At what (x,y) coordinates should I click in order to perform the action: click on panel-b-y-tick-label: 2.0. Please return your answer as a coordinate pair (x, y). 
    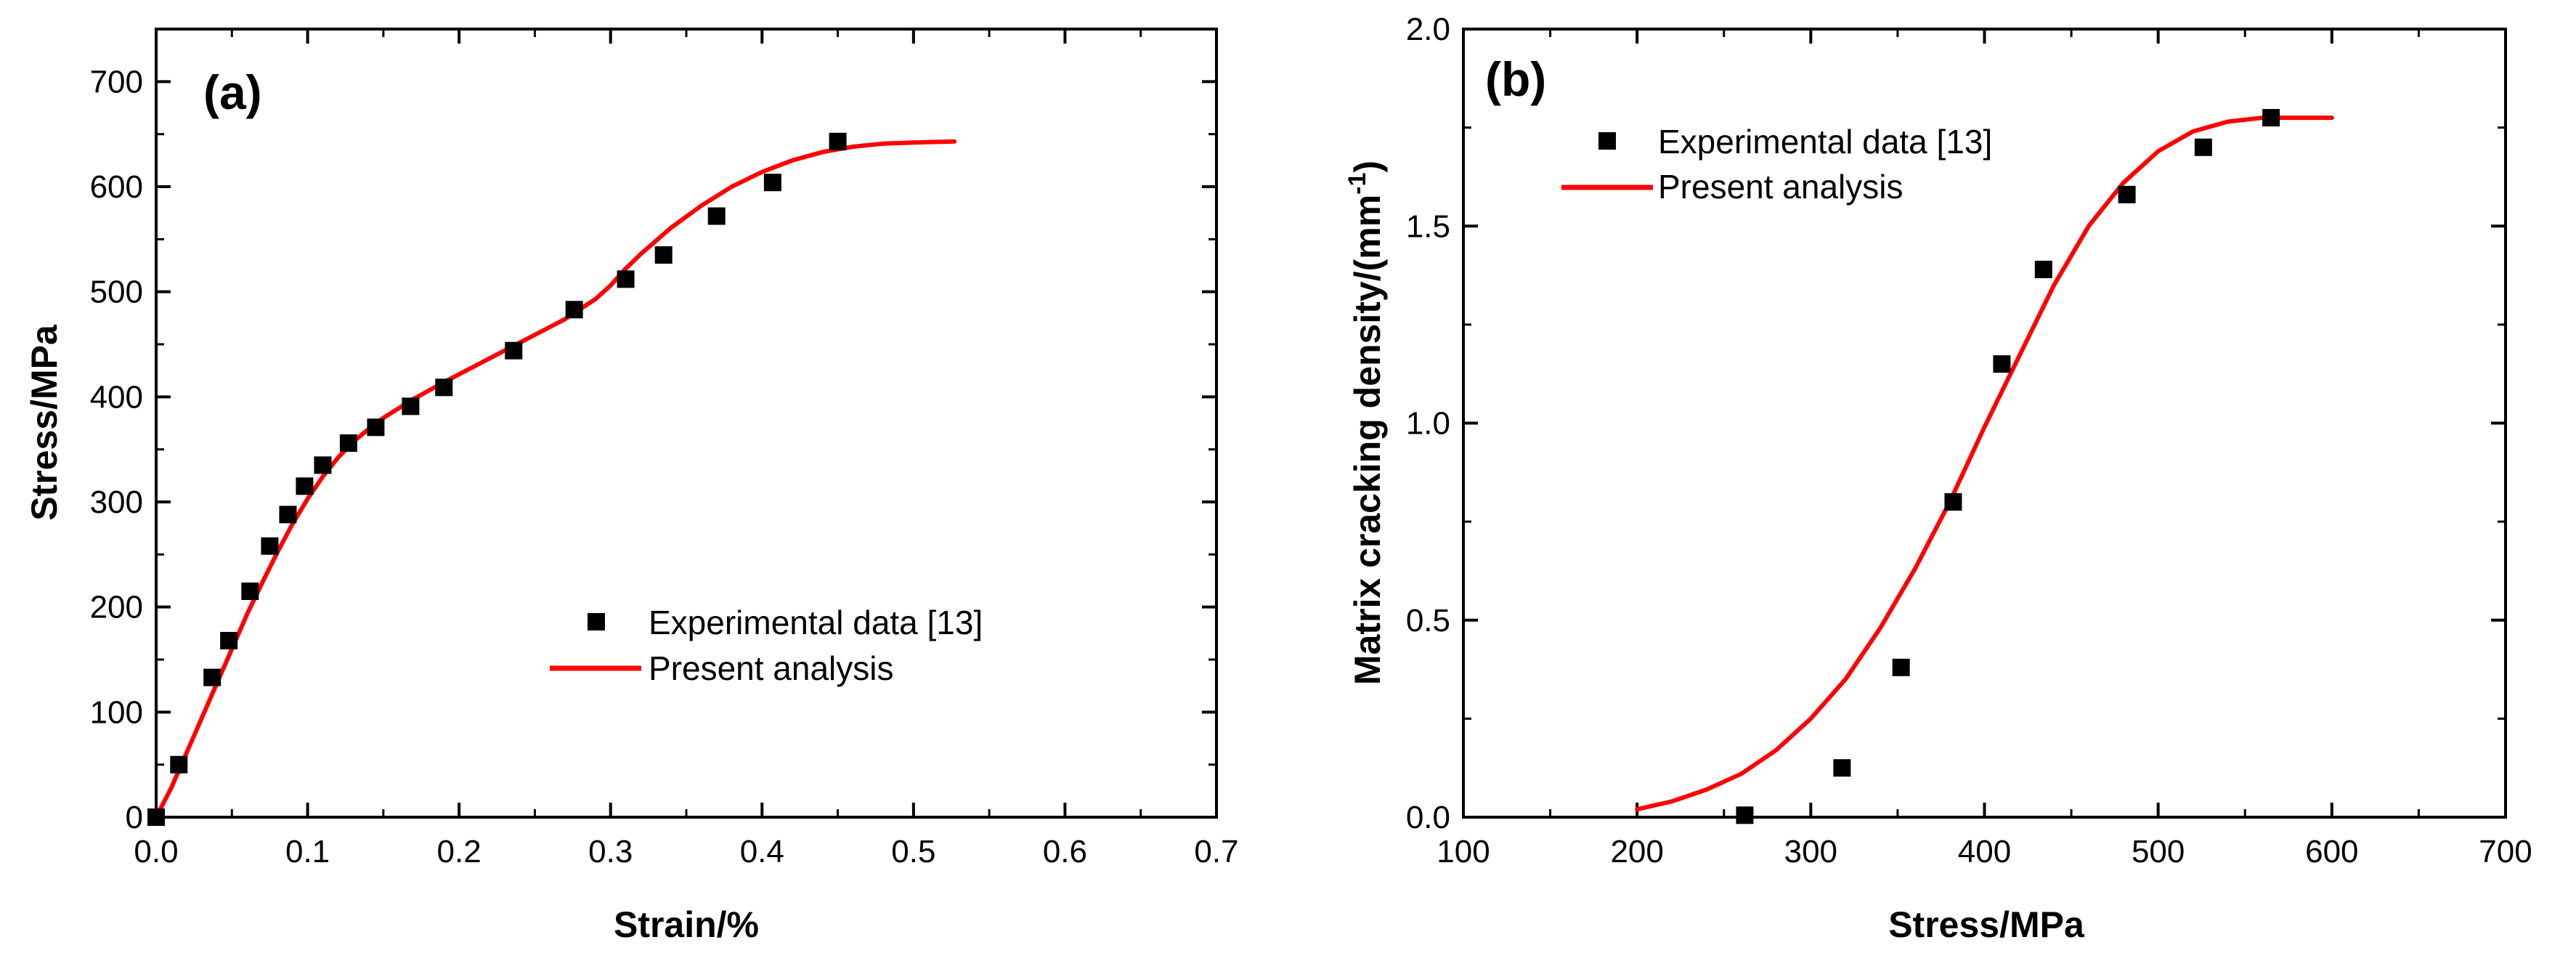
    Looking at the image, I should click on (1428, 29).